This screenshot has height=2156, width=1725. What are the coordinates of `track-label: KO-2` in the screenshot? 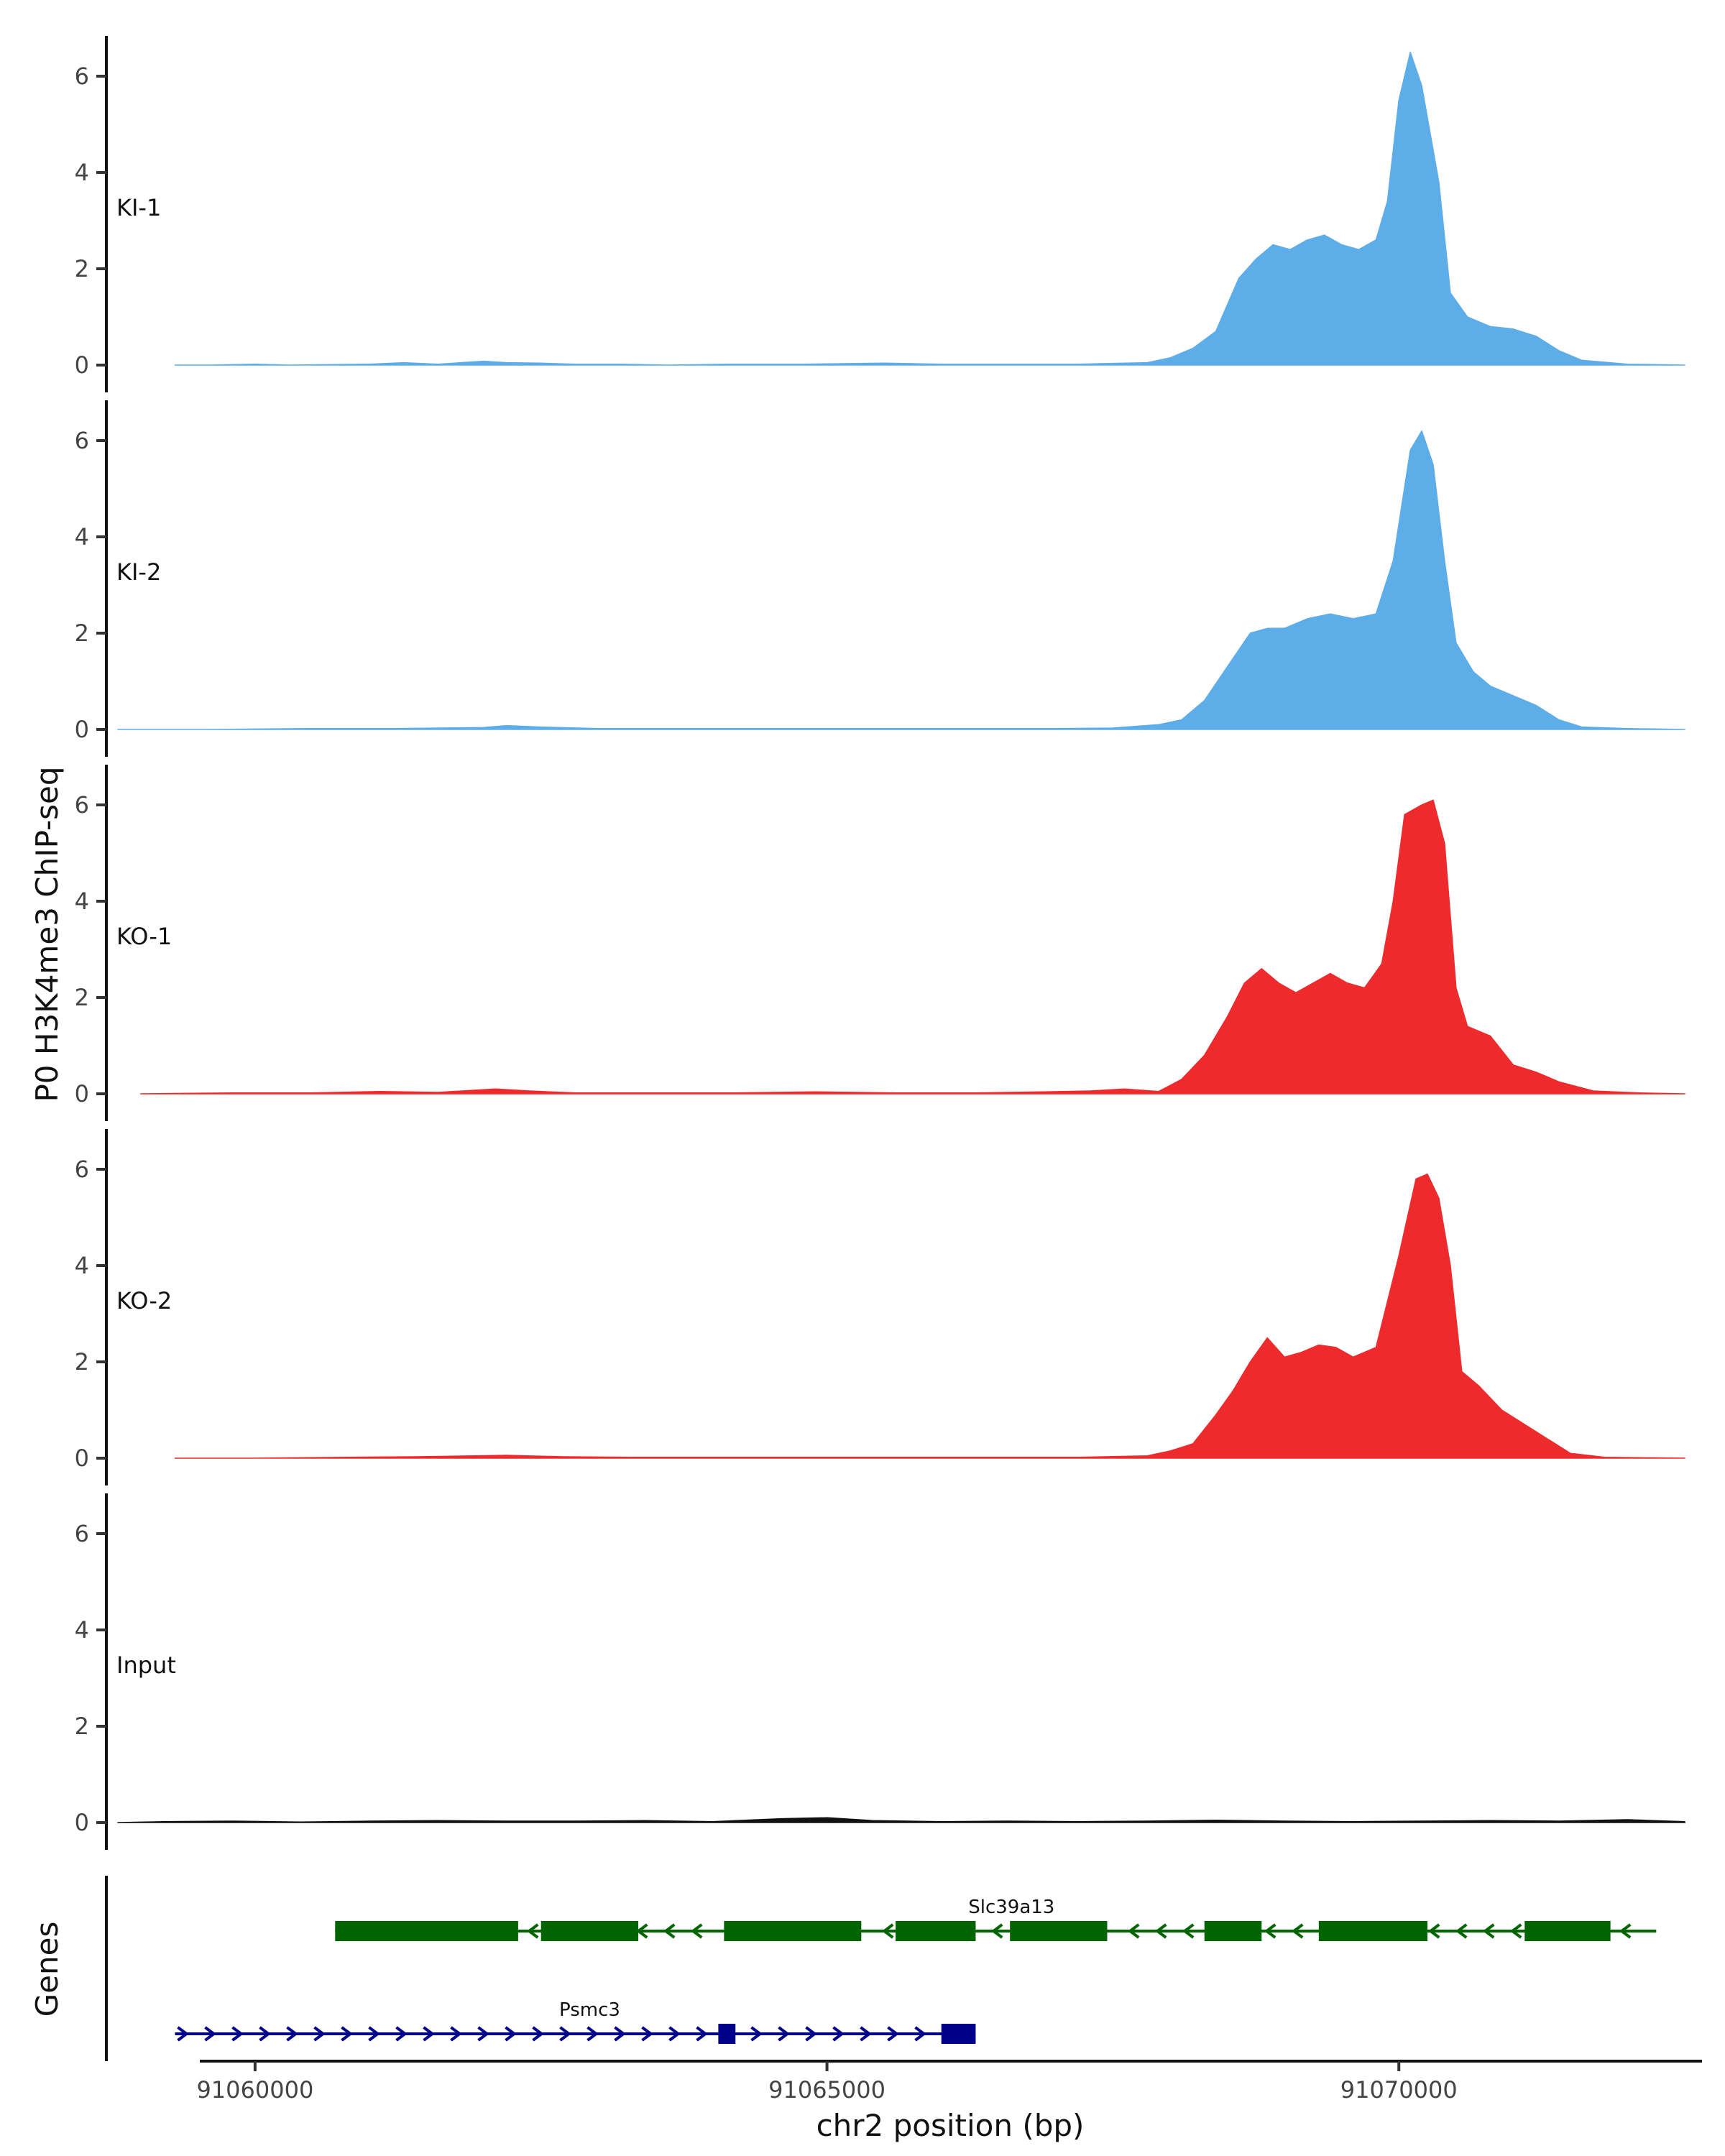 It's located at (144, 1300).